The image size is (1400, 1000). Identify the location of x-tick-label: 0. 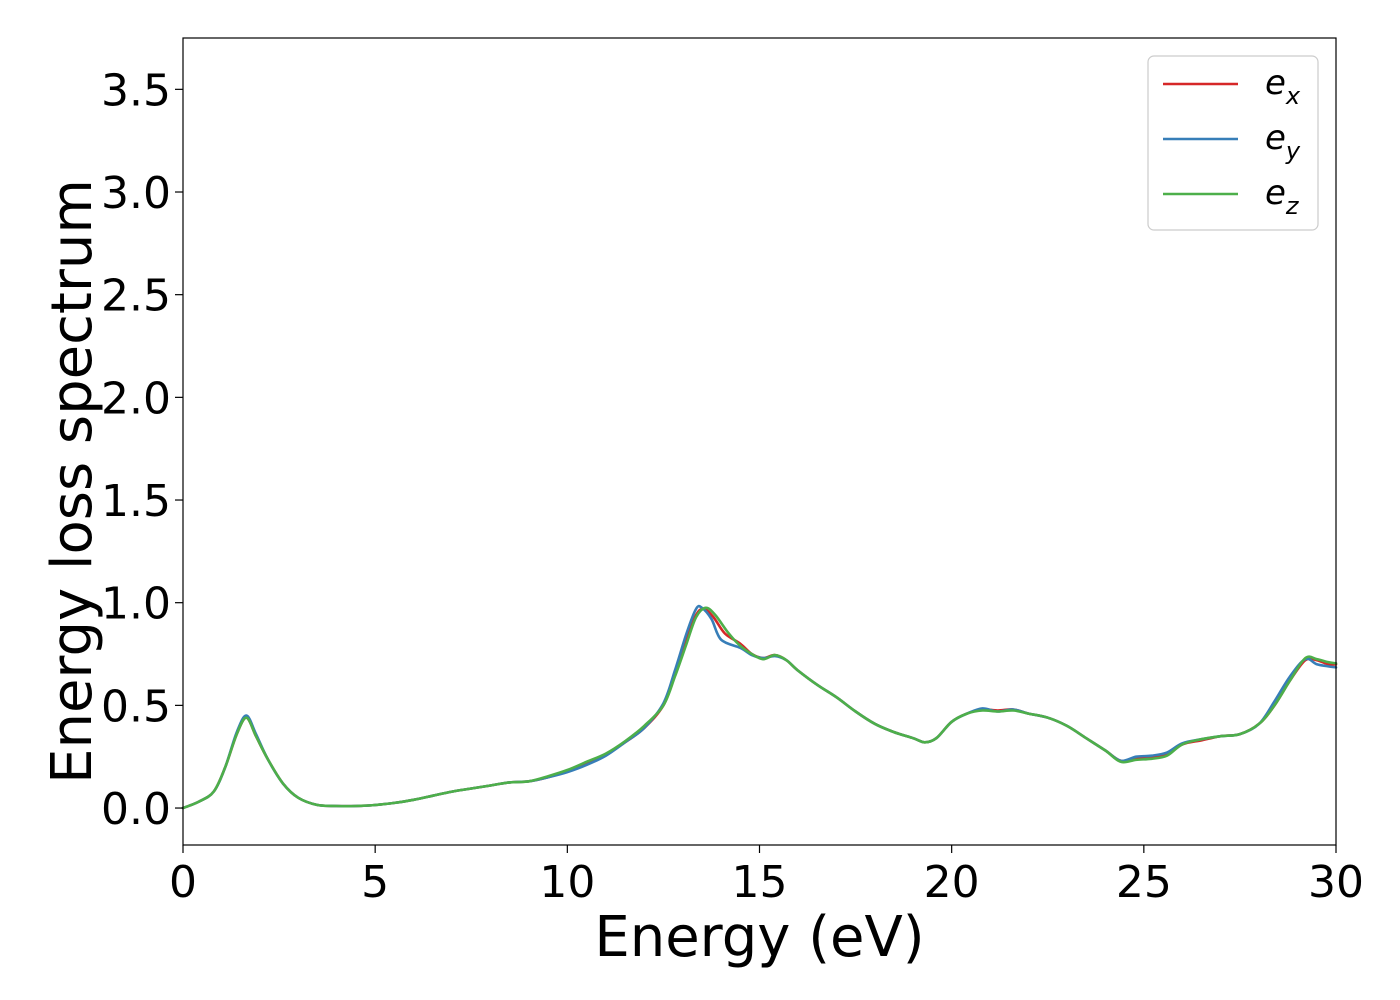
(183, 882).